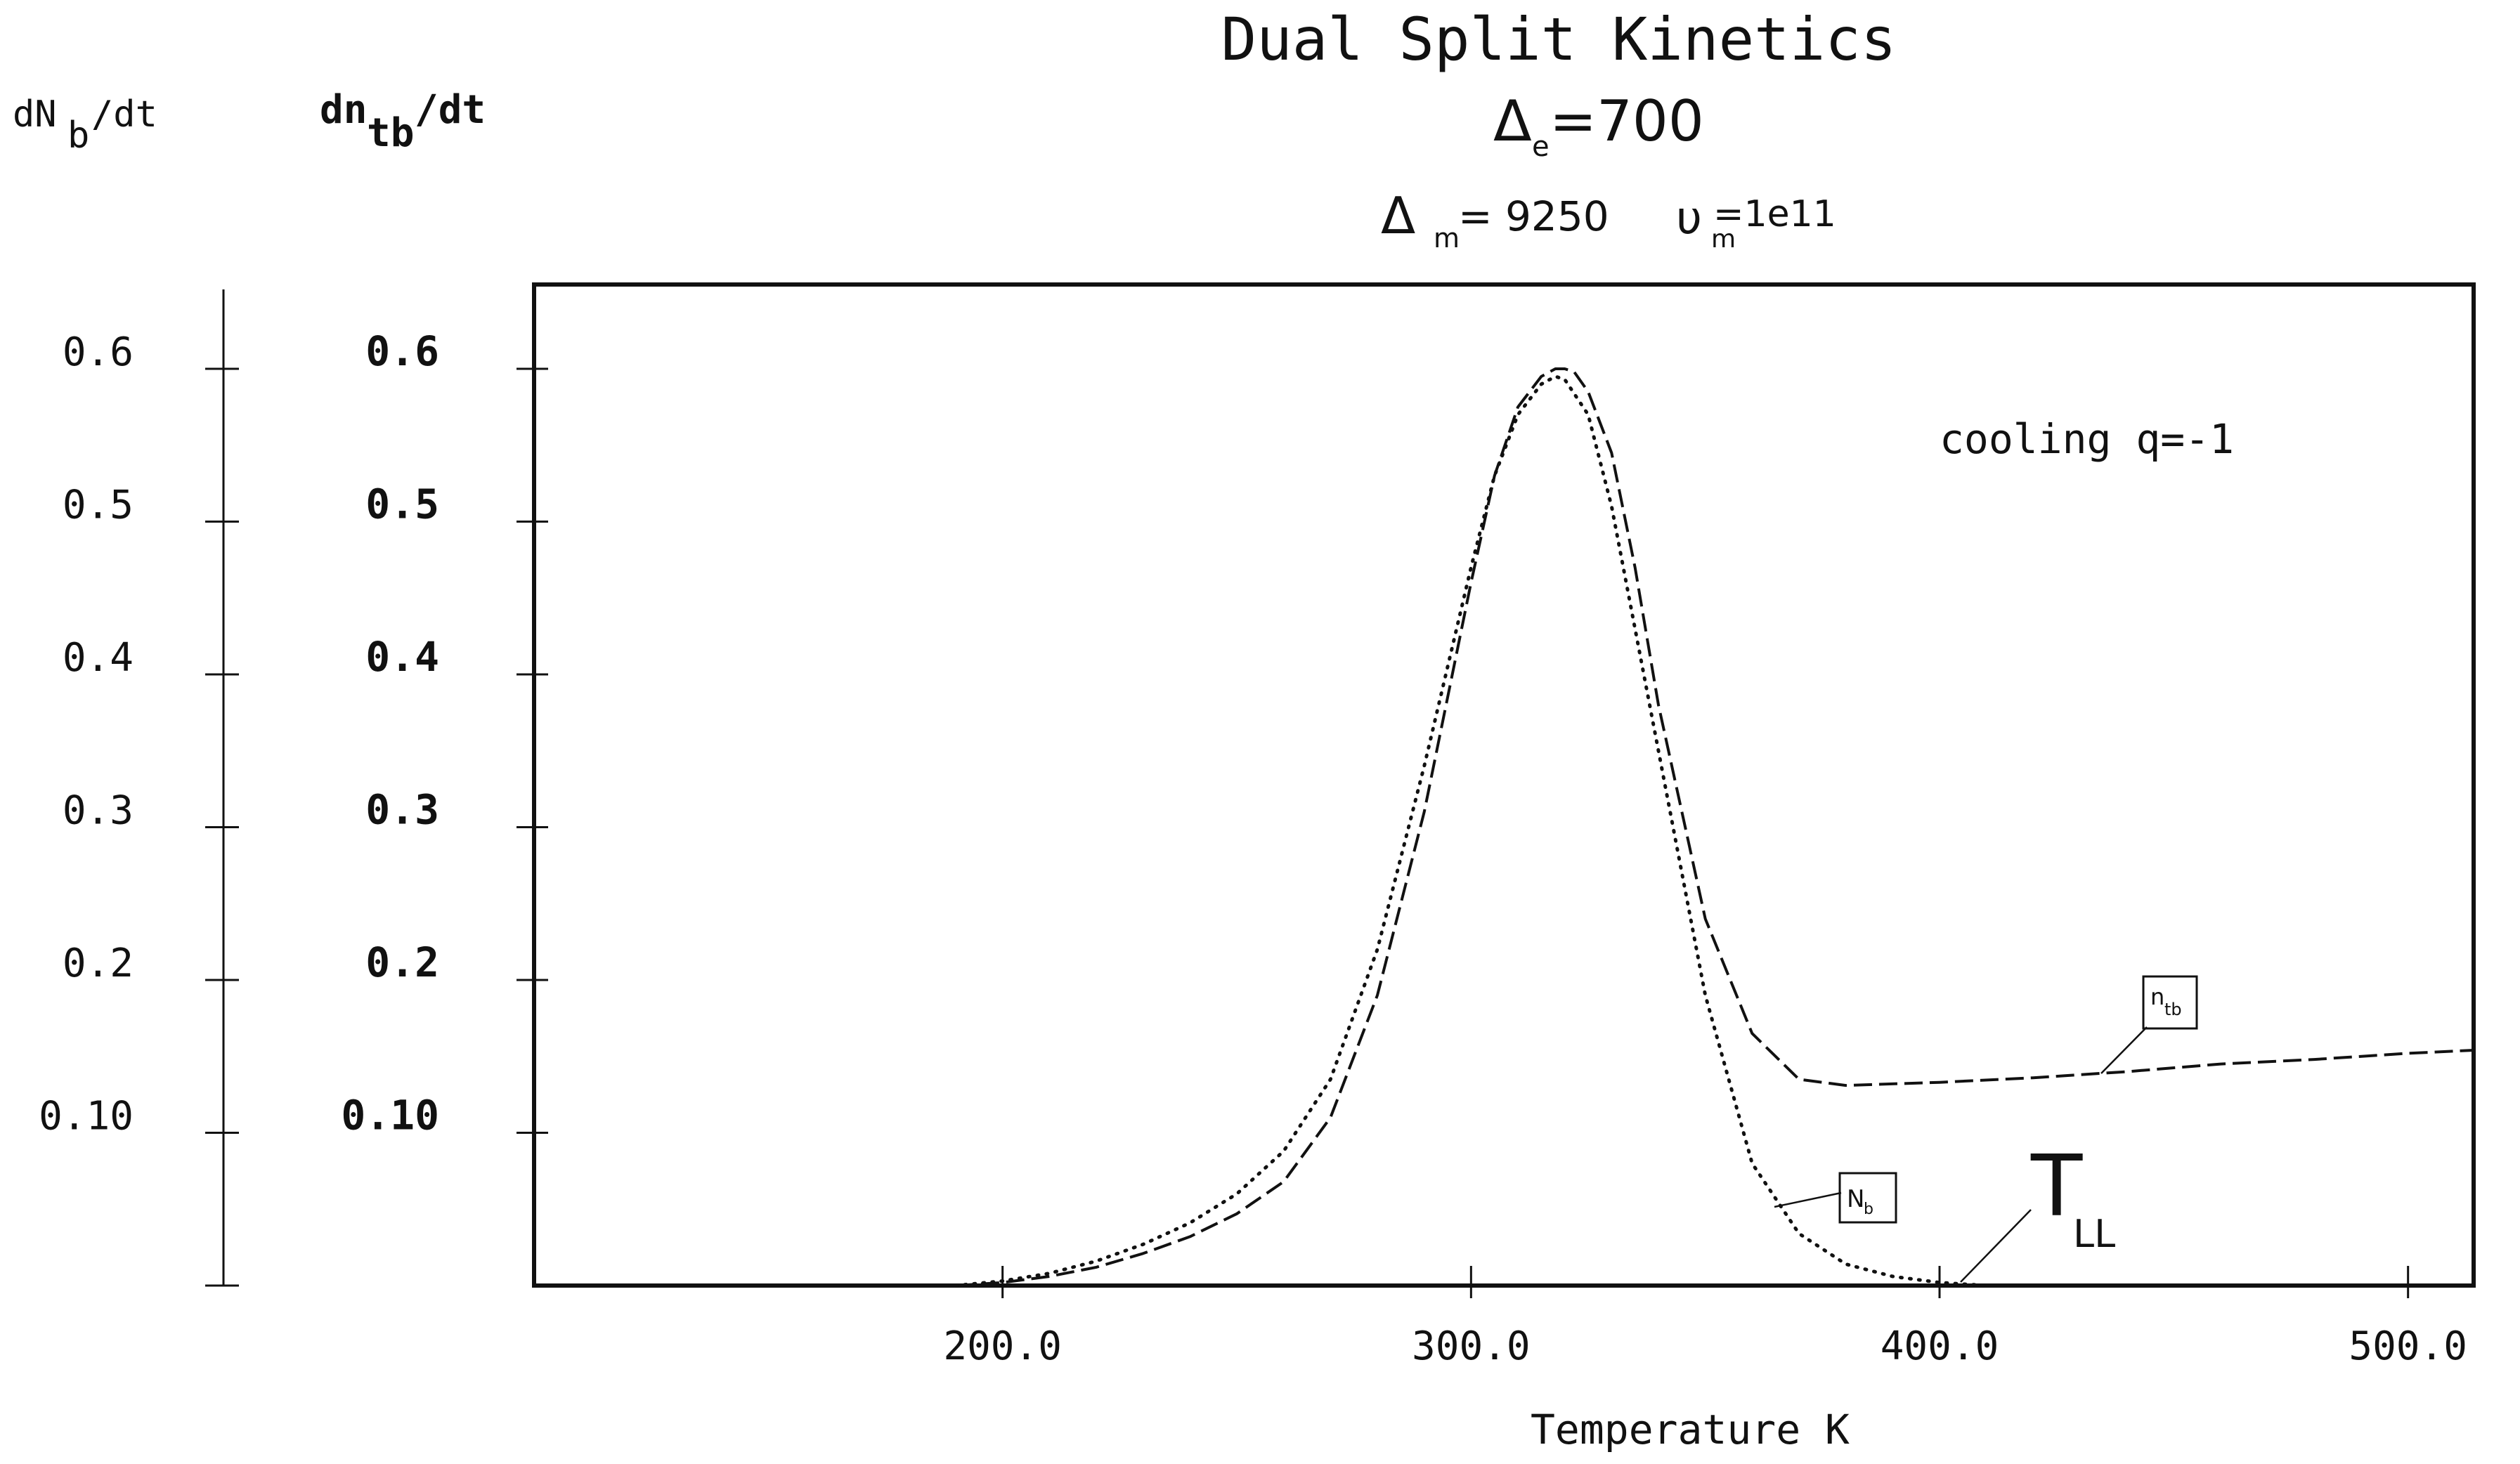  I want to click on nu-m-value: =1e11, so click(1775, 214).